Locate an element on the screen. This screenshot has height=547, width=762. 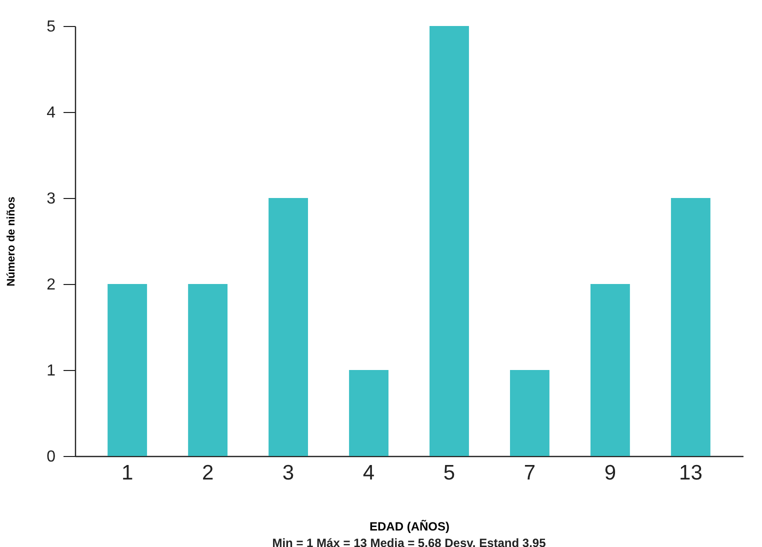
x-tick-label: 4 is located at coordinates (368, 473).